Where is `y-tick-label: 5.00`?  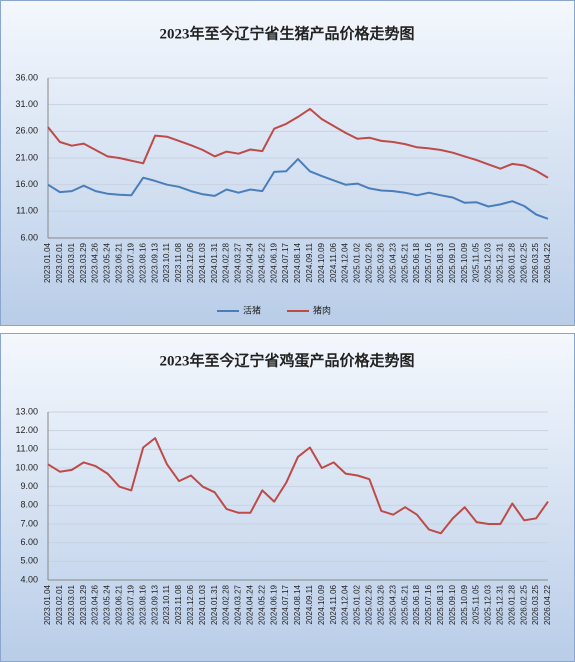
y-tick-label: 5.00 is located at coordinates (29, 561).